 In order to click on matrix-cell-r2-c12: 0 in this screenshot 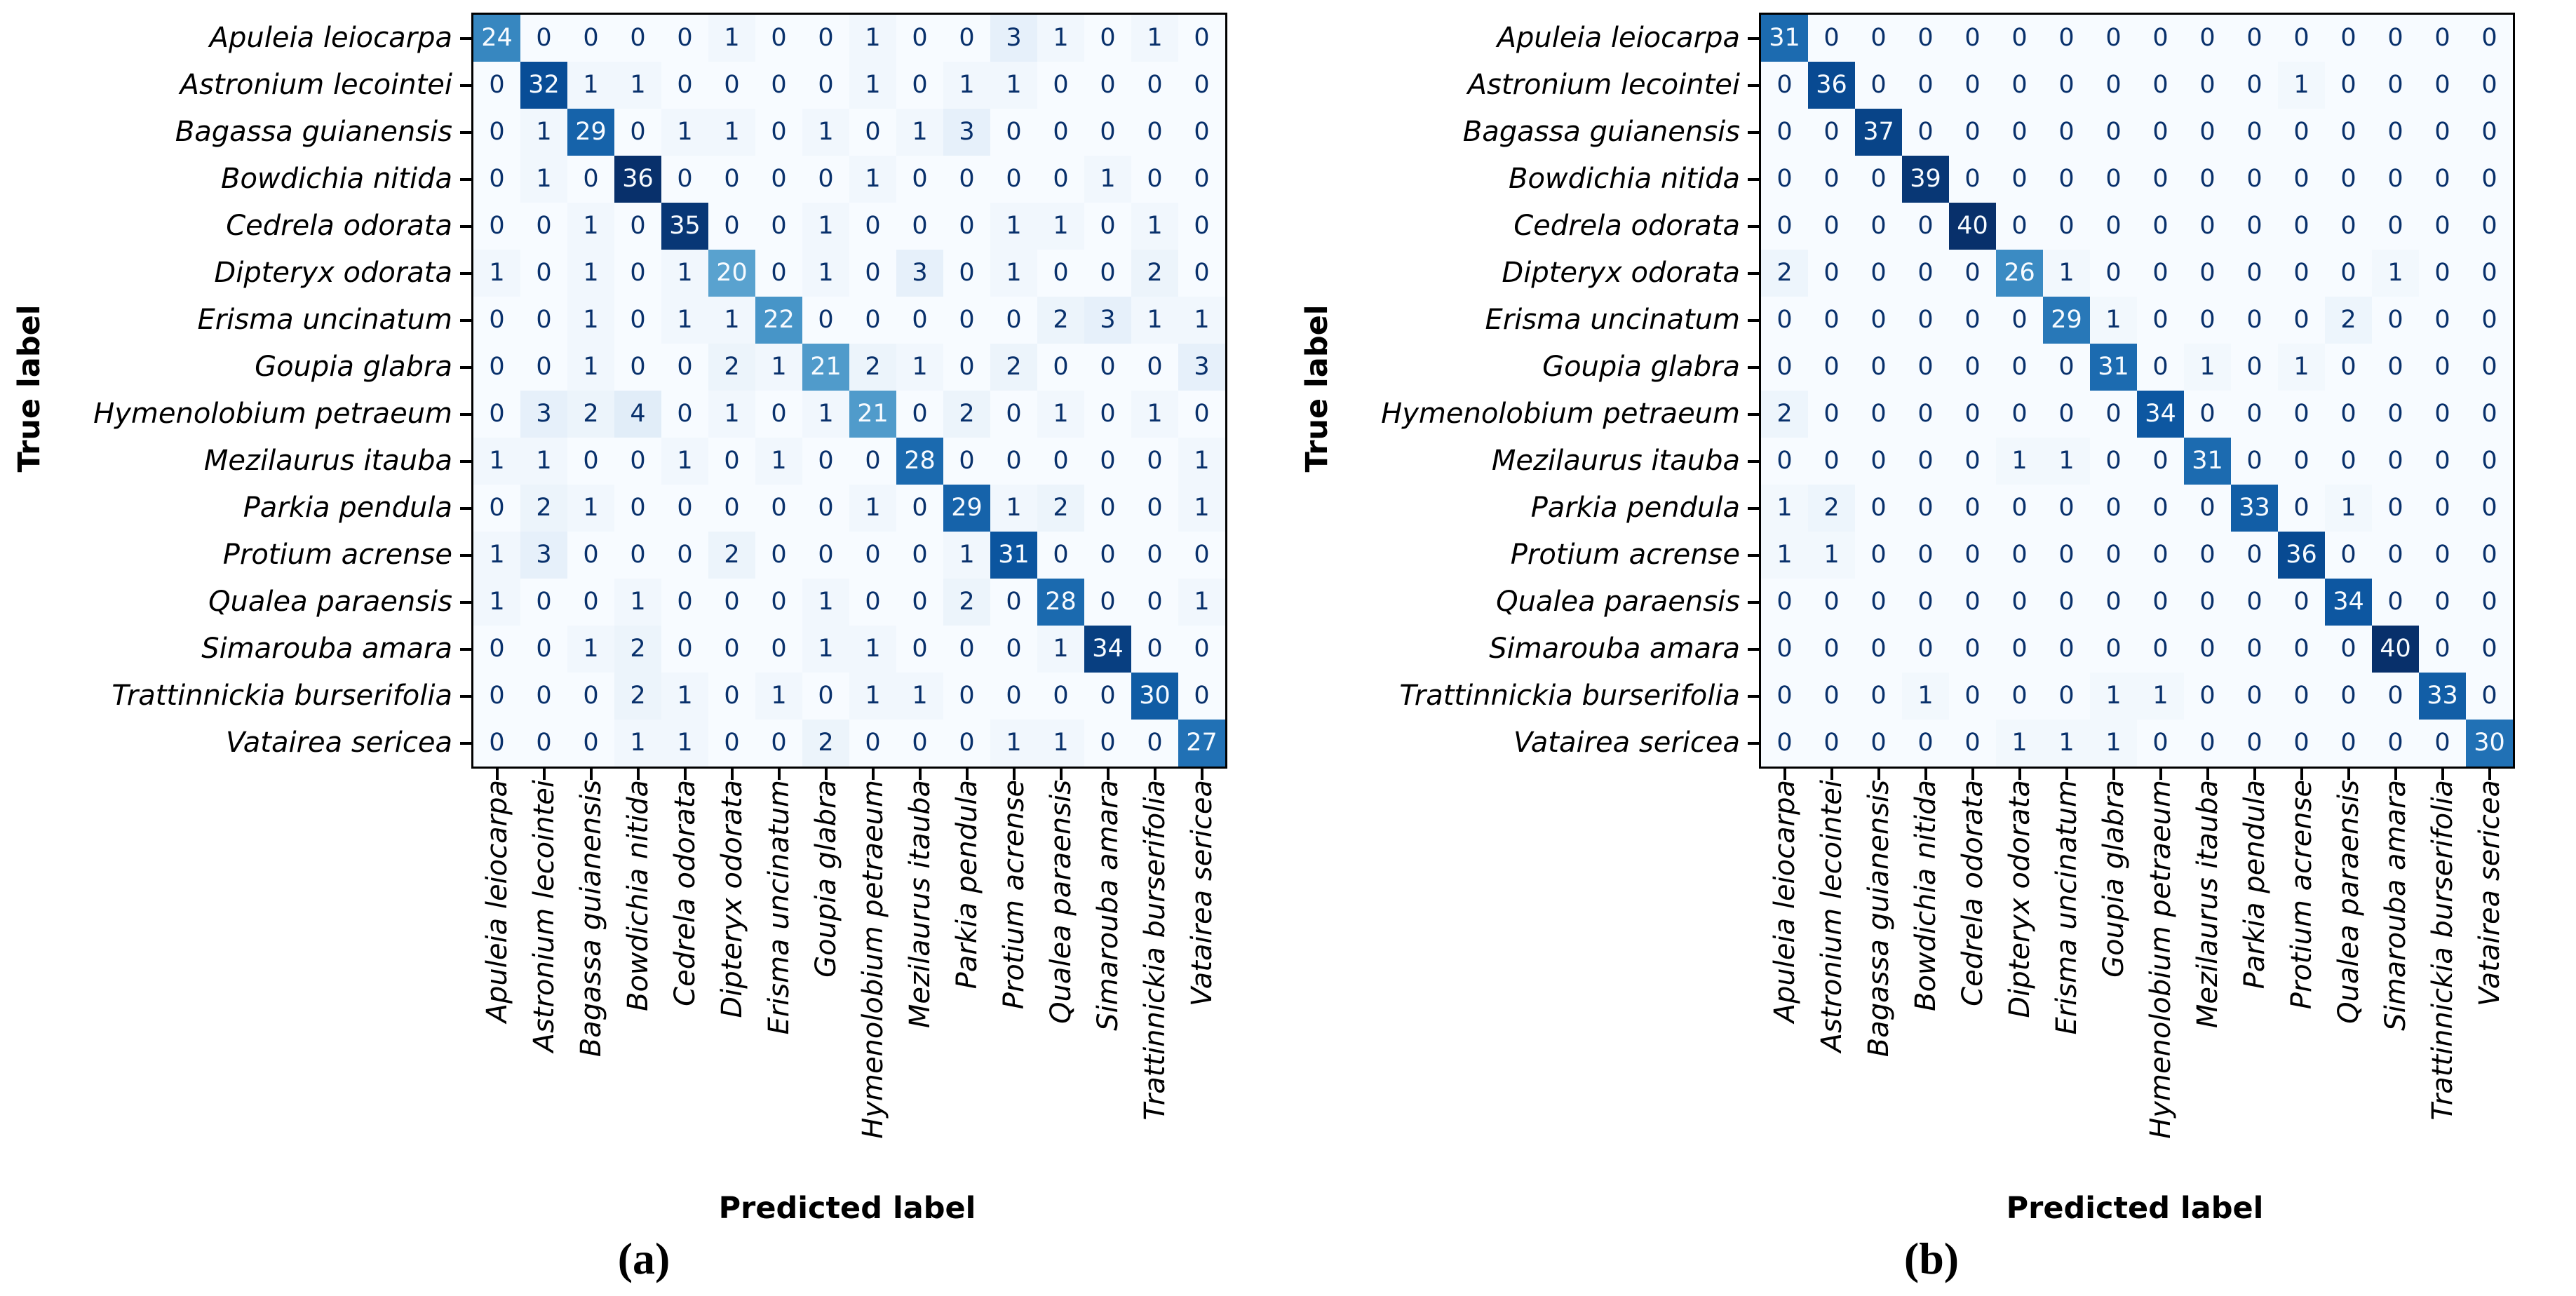, I will do `click(1060, 132)`.